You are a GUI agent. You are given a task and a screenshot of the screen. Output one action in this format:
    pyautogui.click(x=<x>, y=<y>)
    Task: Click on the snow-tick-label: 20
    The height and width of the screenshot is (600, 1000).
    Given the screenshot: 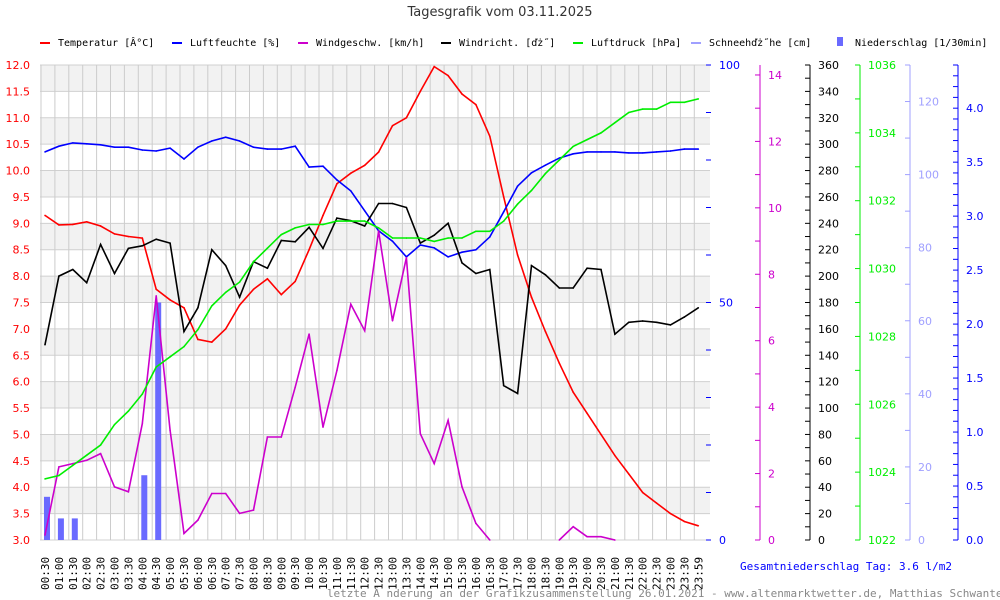 What is the action you would take?
    pyautogui.click(x=925, y=467)
    